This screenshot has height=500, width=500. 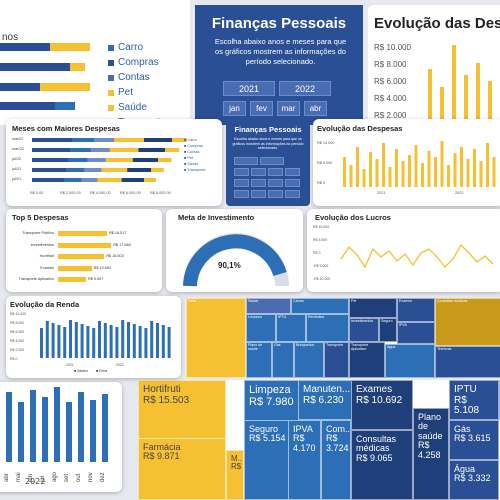 What do you see at coordinates (67, 477) in the screenshot?
I see `bg-bottom-xtick: set` at bounding box center [67, 477].